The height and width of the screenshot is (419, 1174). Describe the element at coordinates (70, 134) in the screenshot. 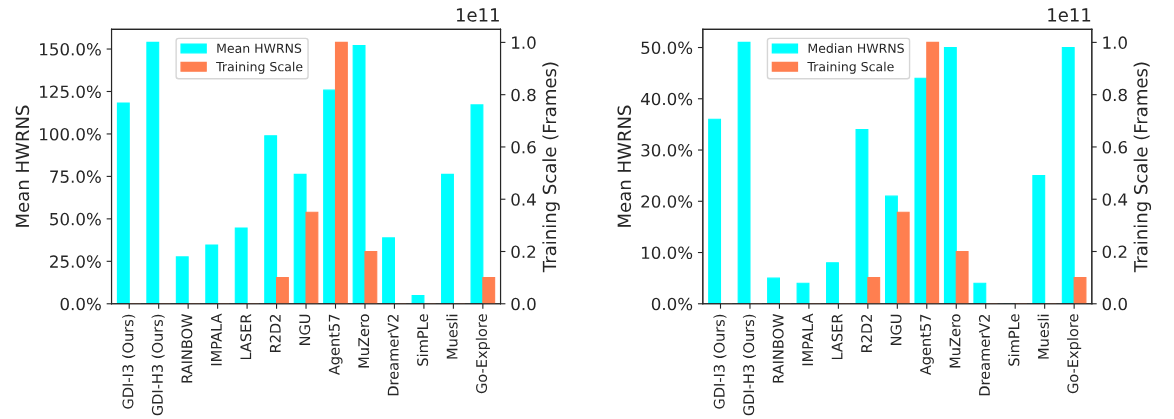

I see `y-tick-label: 100.0%` at that location.